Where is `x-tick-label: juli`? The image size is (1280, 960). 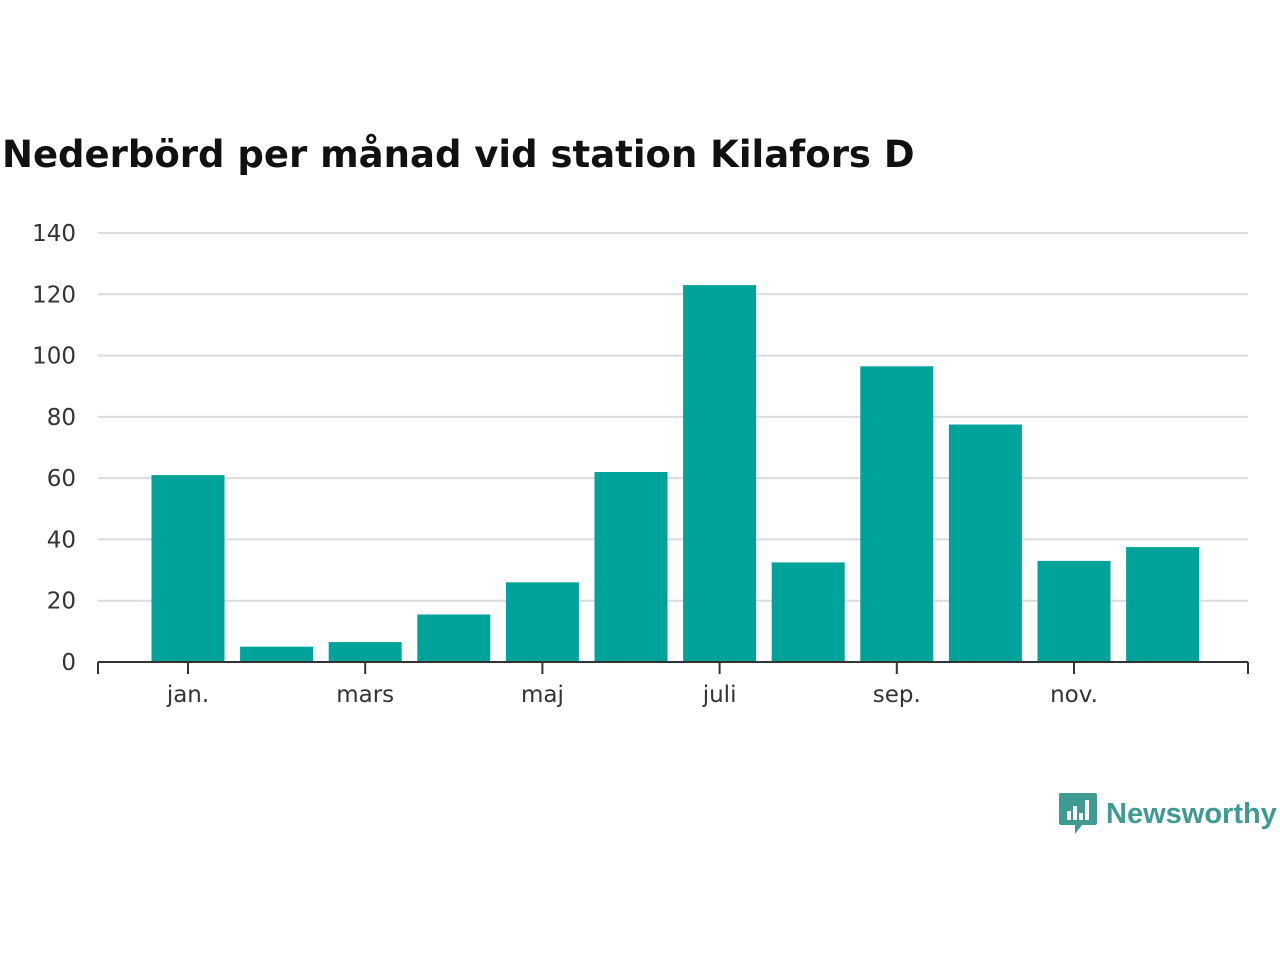
x-tick-label: juli is located at coordinates (719, 695).